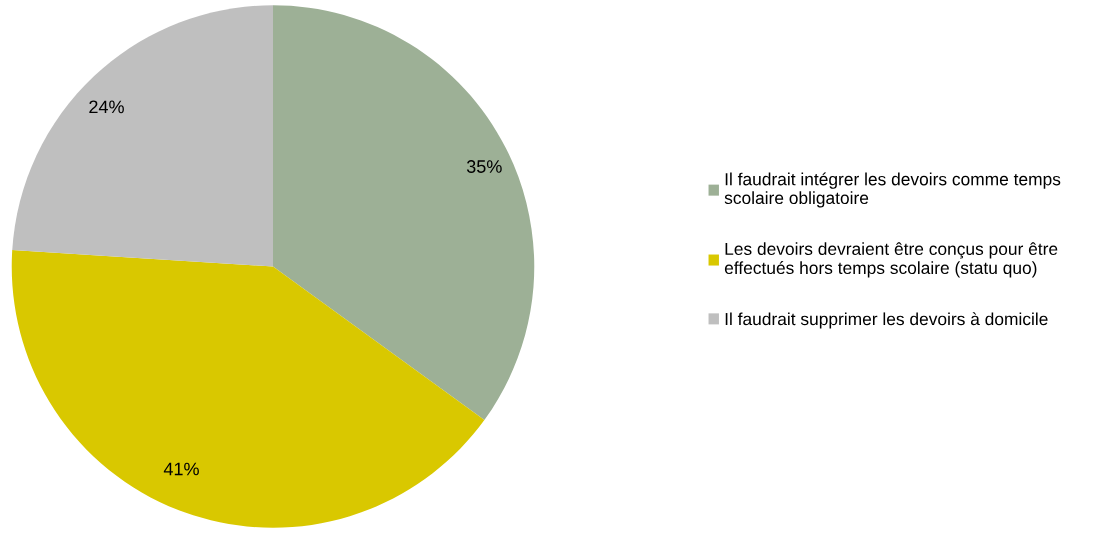 This screenshot has width=1114, height=533. What do you see at coordinates (106, 107) in the screenshot?
I see `data-label: 24%` at bounding box center [106, 107].